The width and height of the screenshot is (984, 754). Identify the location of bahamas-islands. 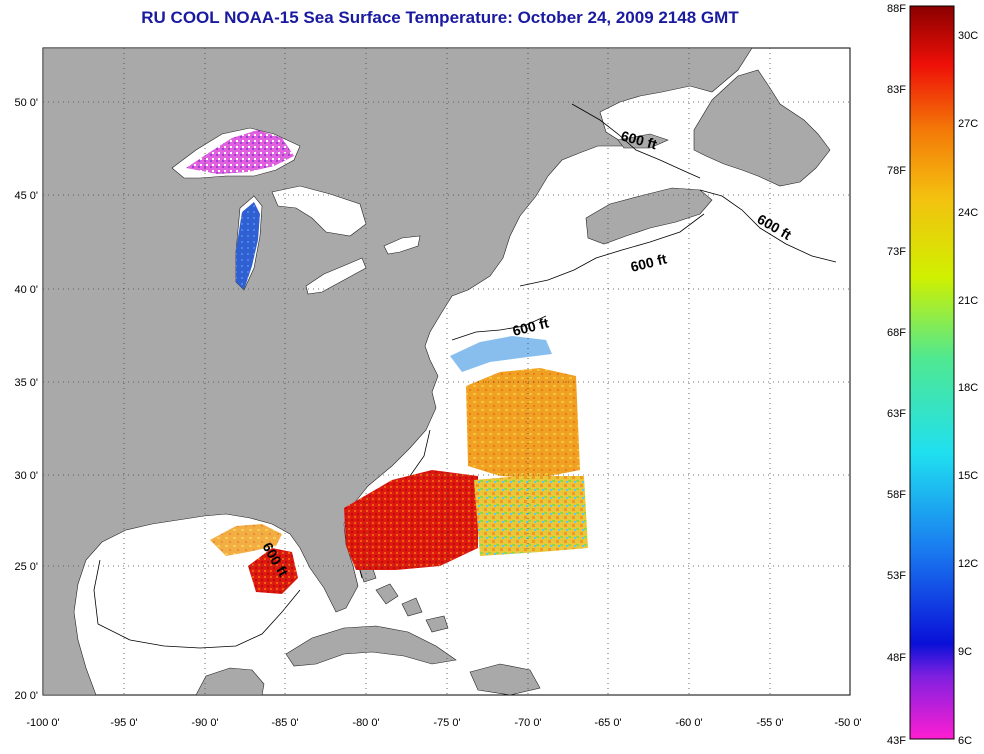
(404, 599).